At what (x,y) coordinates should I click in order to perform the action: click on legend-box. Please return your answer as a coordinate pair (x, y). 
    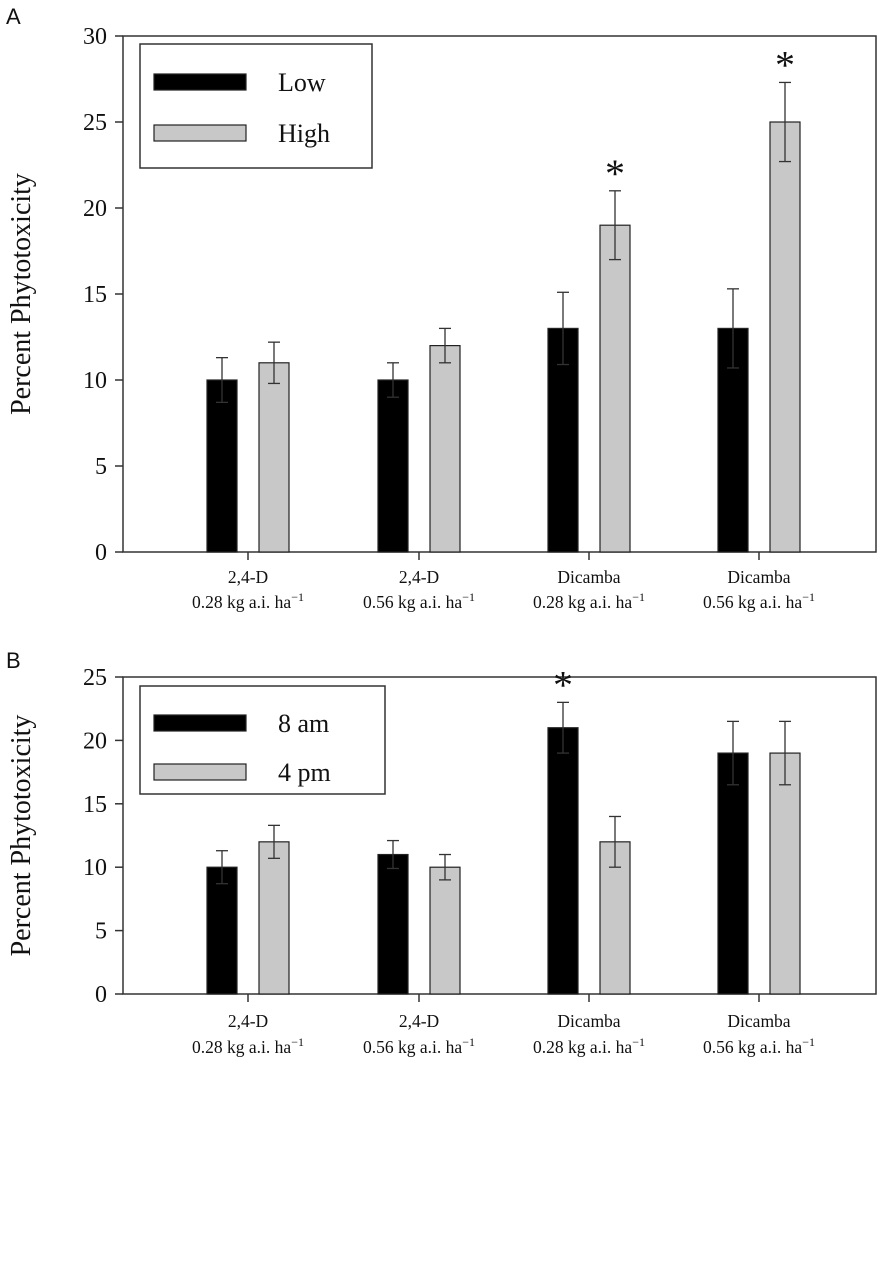
    Looking at the image, I should click on (256, 106).